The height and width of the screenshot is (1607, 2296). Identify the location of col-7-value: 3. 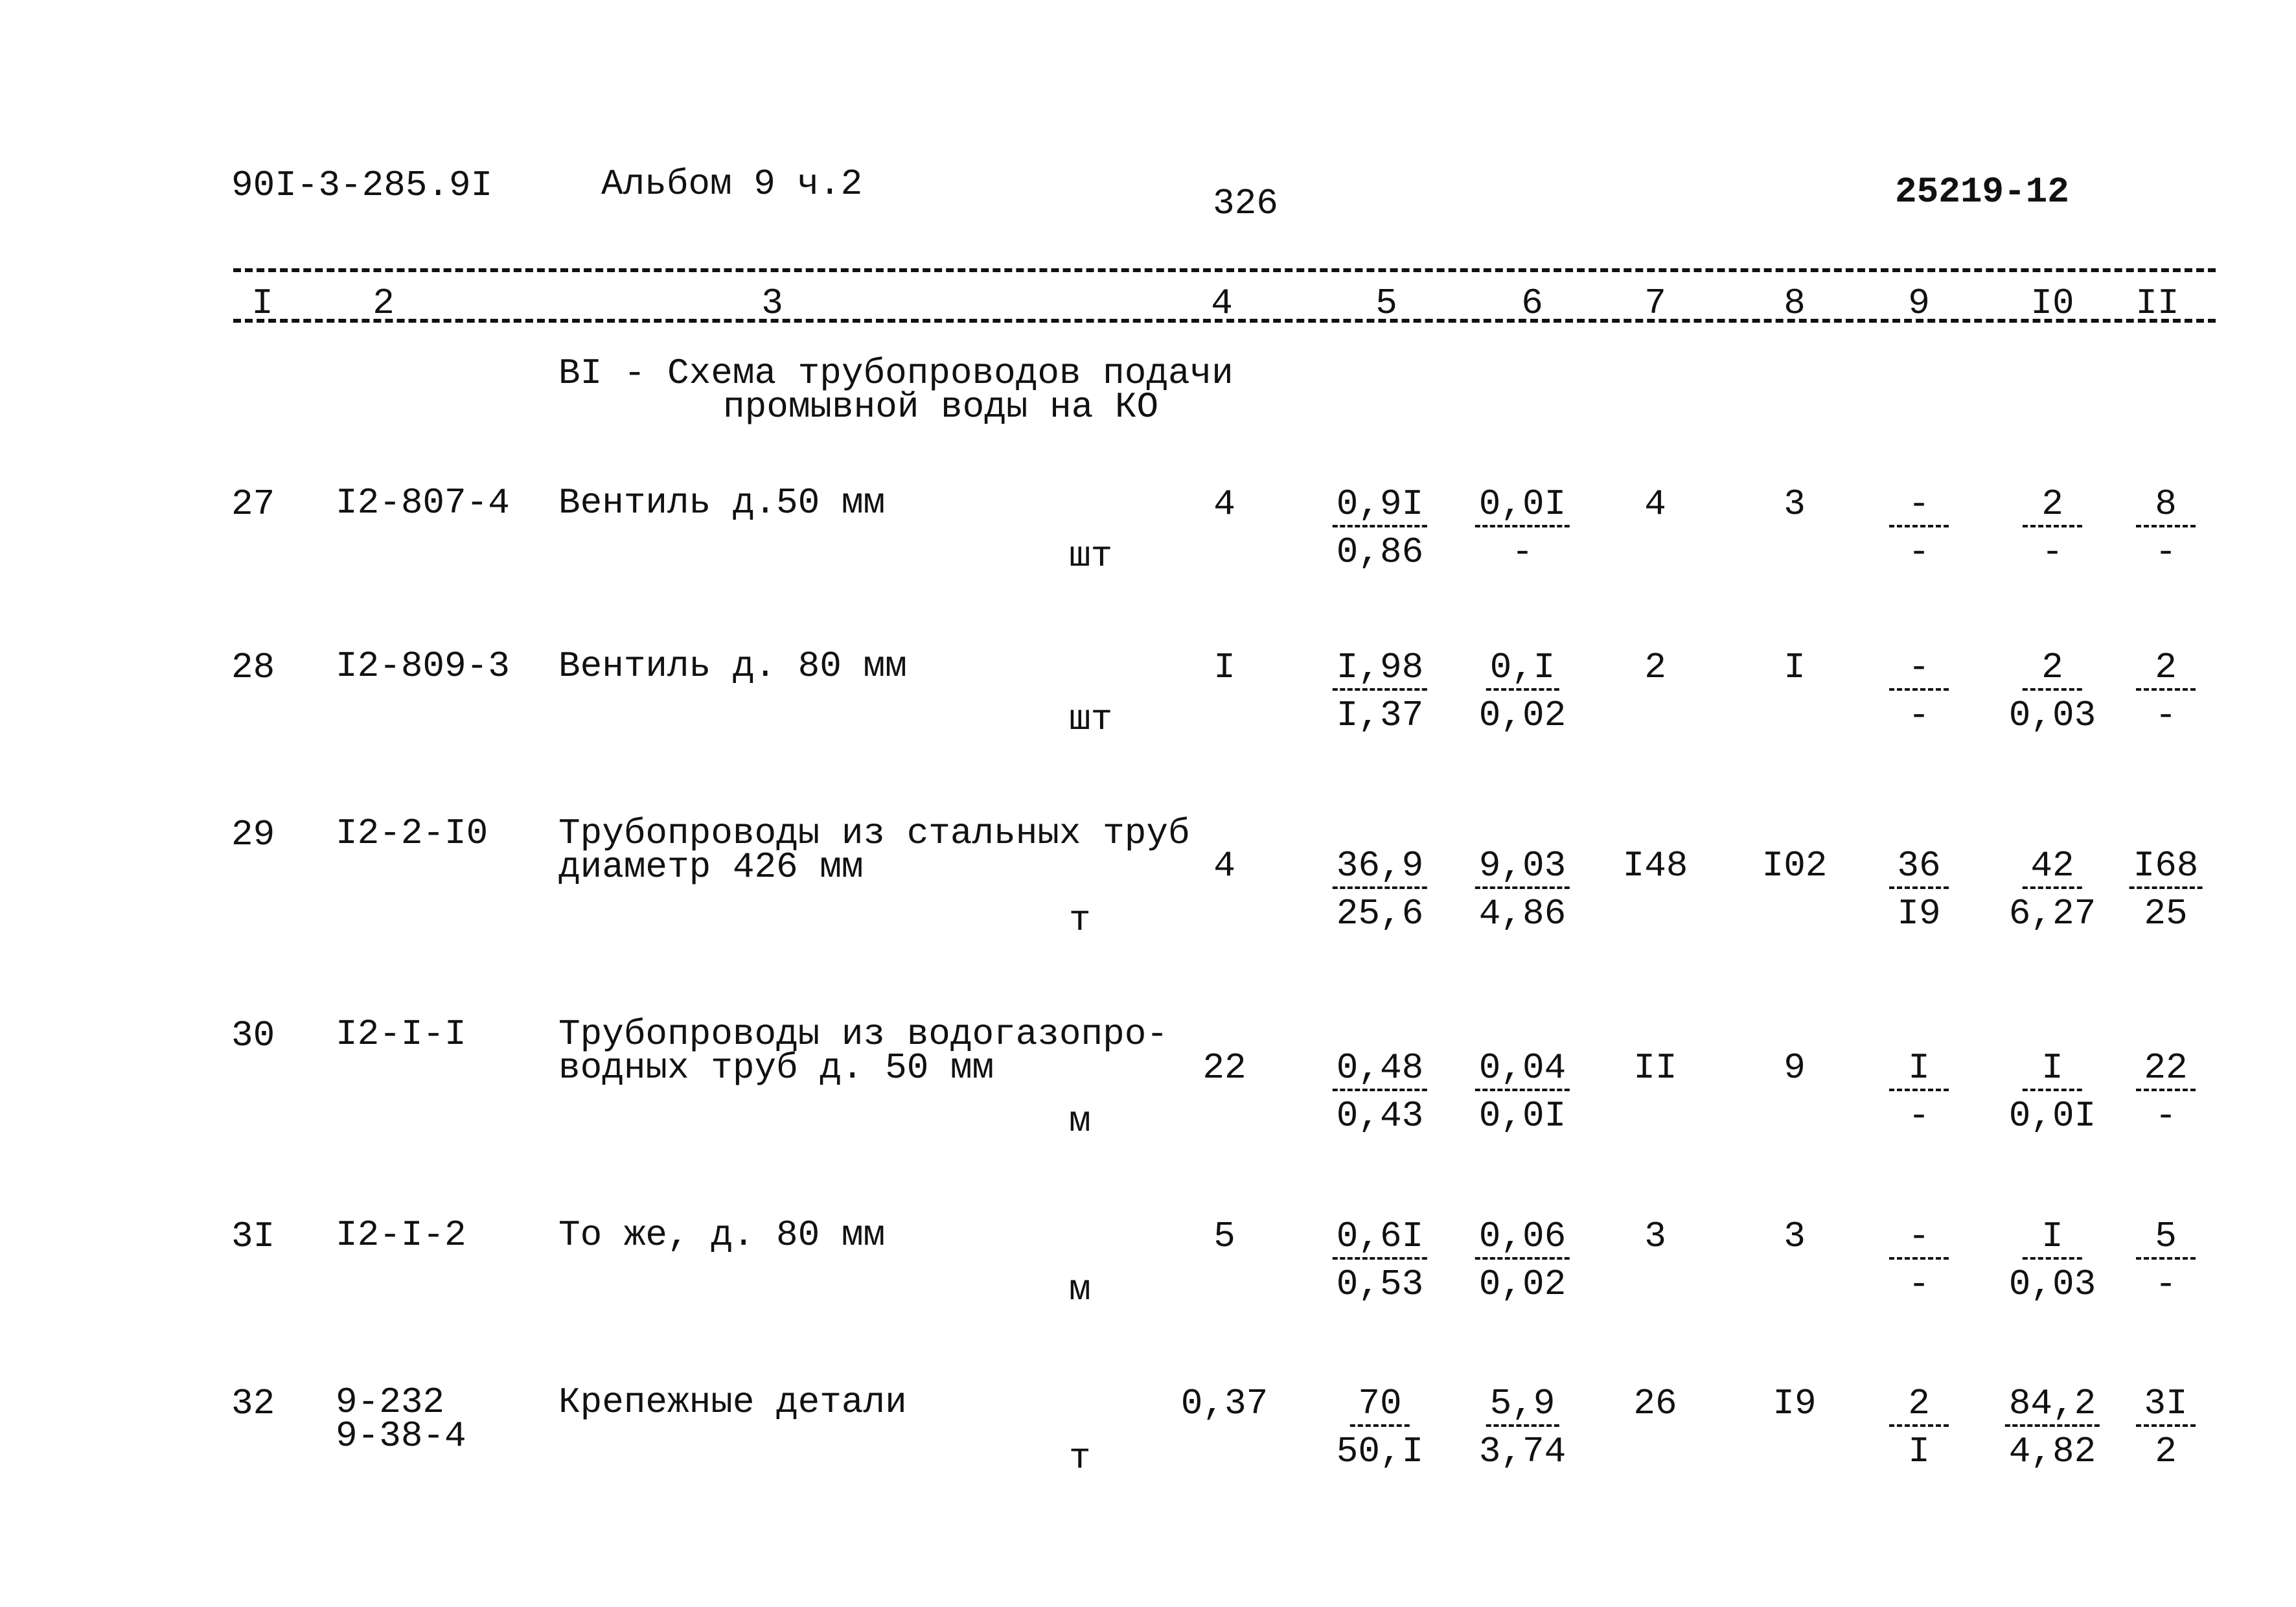
(1655, 1236).